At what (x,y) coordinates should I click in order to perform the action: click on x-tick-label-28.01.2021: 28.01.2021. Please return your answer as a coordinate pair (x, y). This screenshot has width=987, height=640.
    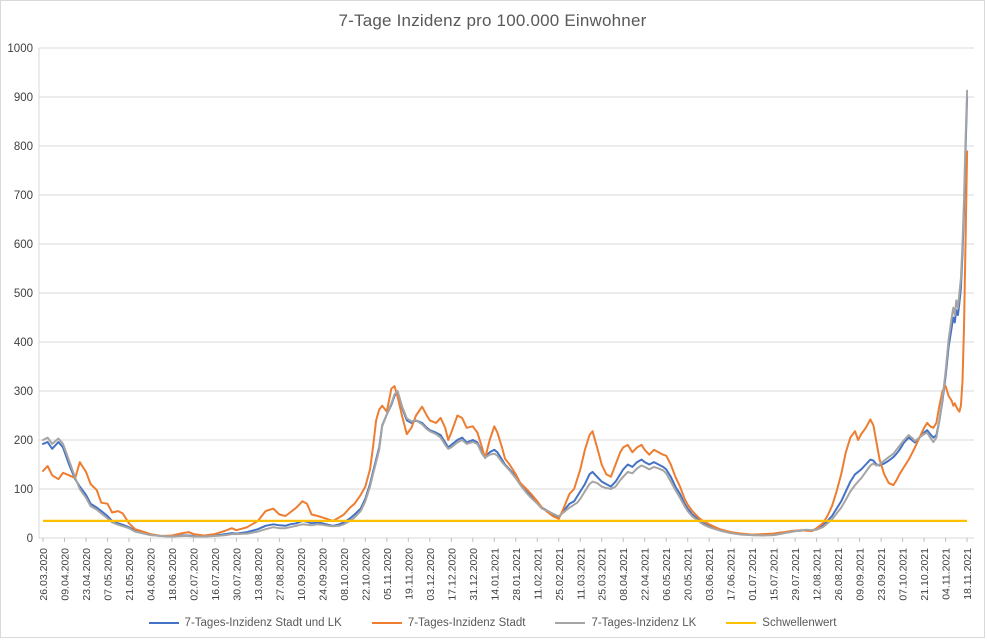
    Looking at the image, I should click on (517, 574).